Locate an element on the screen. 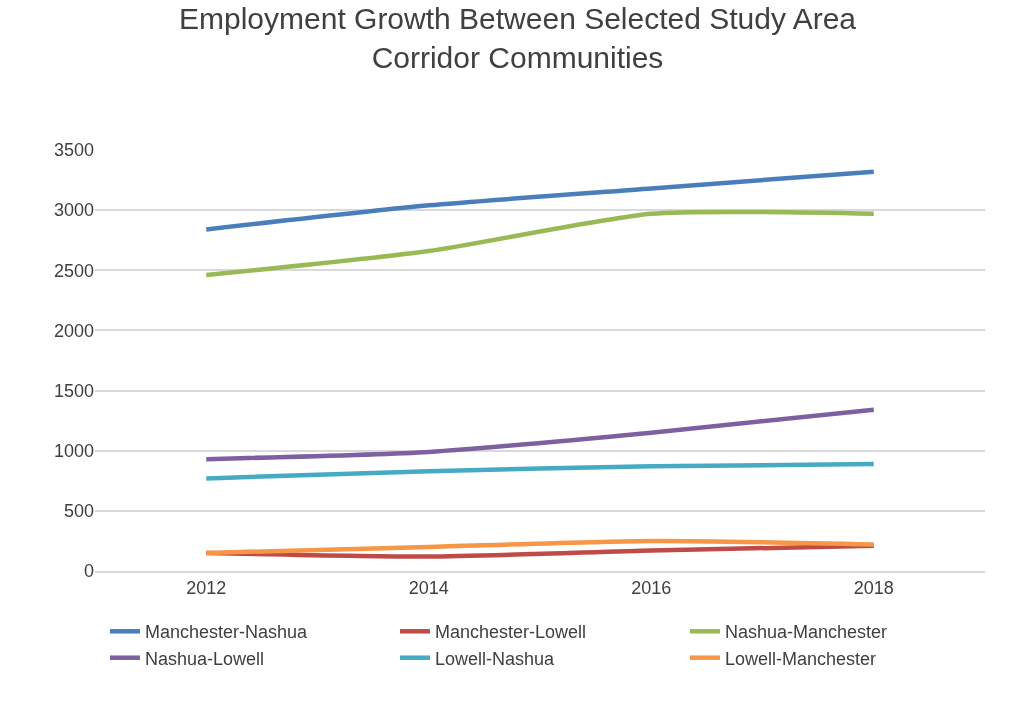 This screenshot has height=721, width=1035. x-tick-label: 2012 is located at coordinates (206, 588).